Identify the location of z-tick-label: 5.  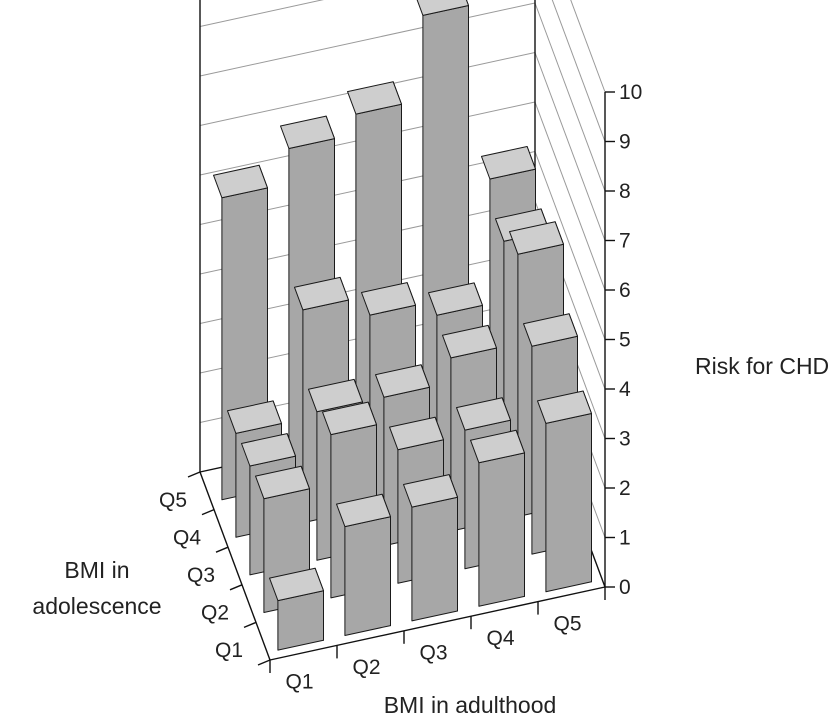
(625, 340).